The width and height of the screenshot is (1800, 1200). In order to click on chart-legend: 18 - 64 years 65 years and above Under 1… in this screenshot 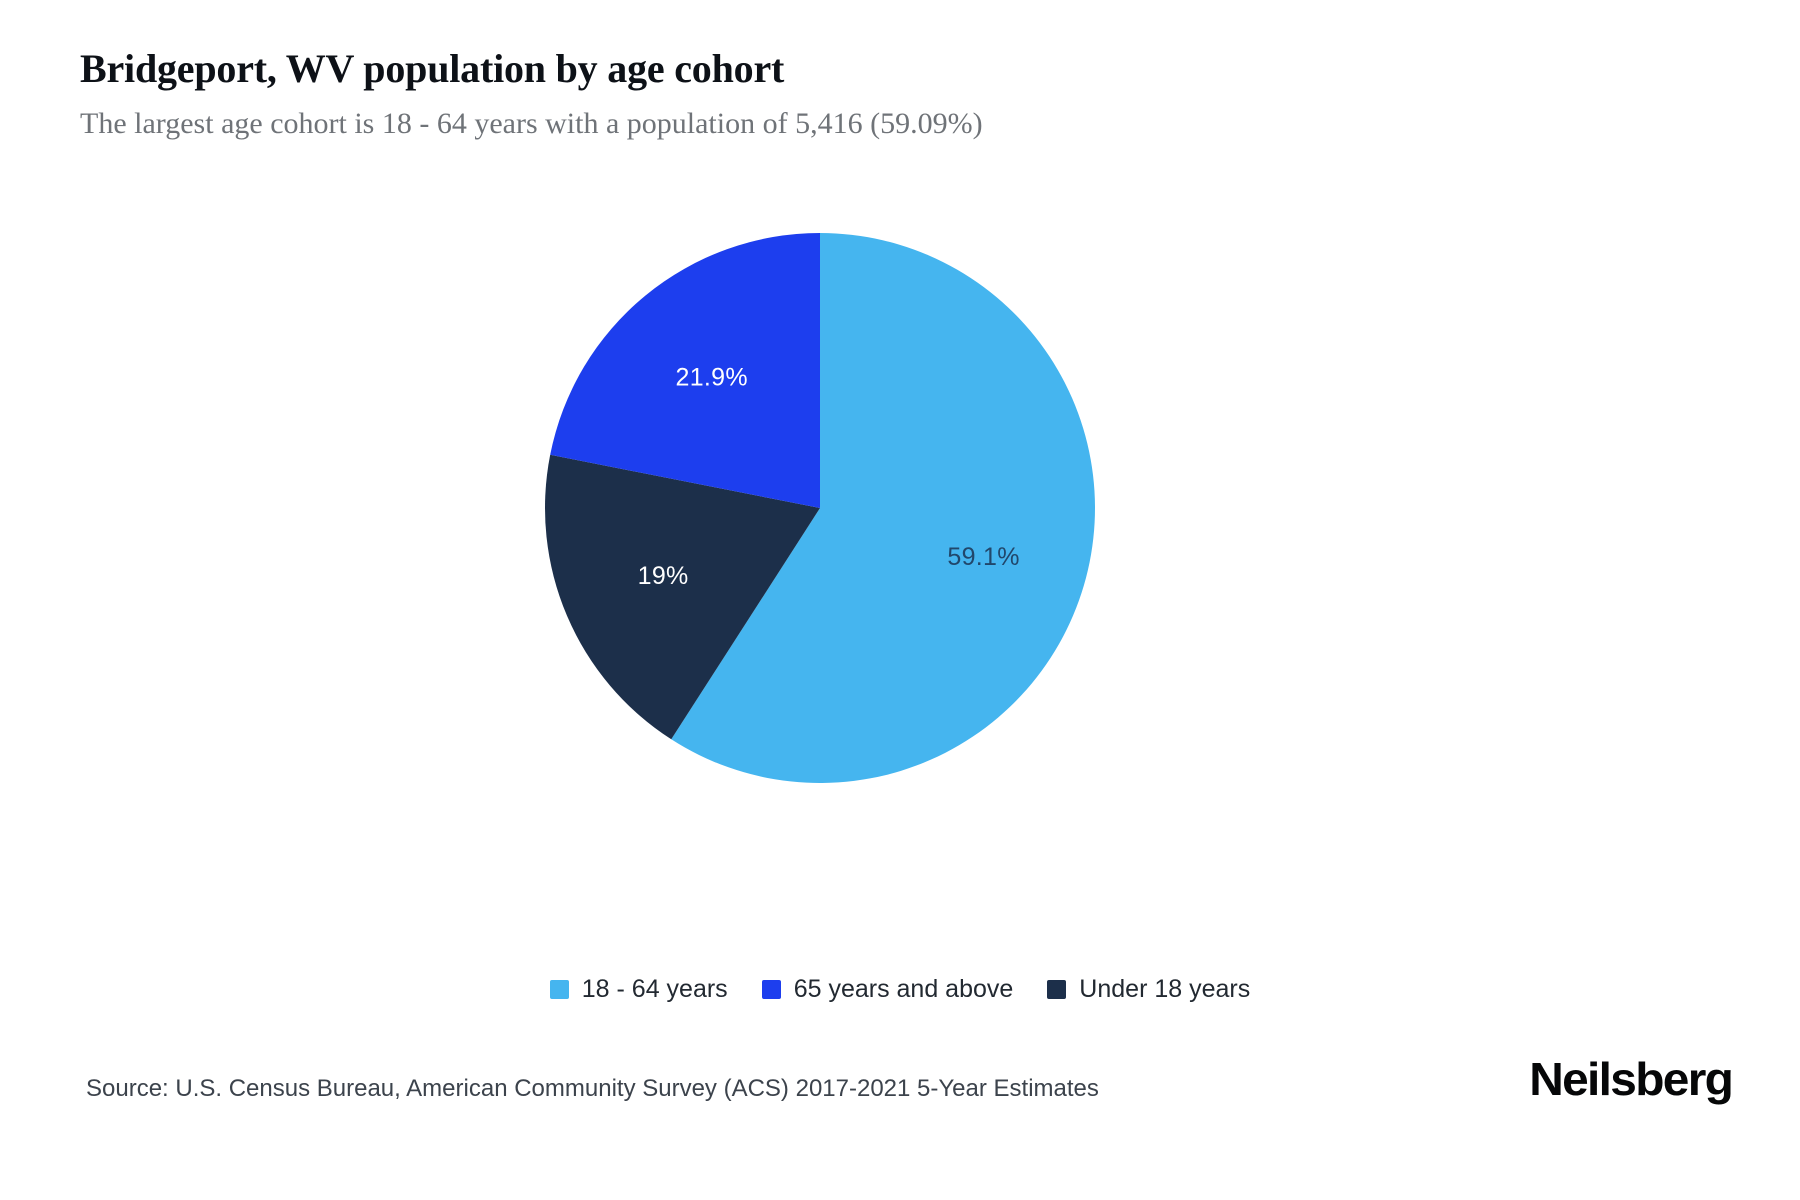, I will do `click(900, 989)`.